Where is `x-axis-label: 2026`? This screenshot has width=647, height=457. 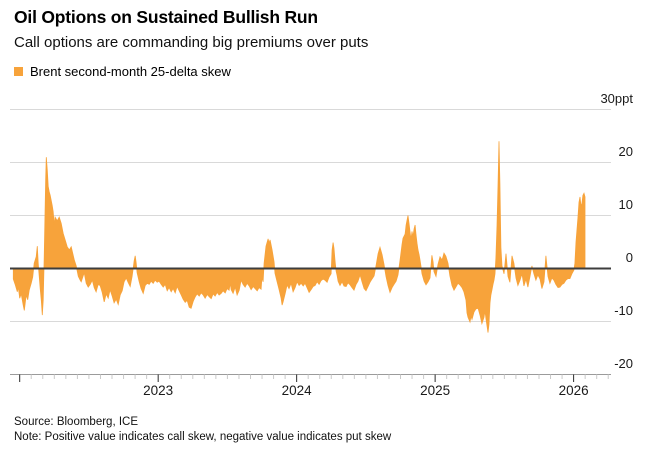 x-axis-label: 2026 is located at coordinates (573, 390).